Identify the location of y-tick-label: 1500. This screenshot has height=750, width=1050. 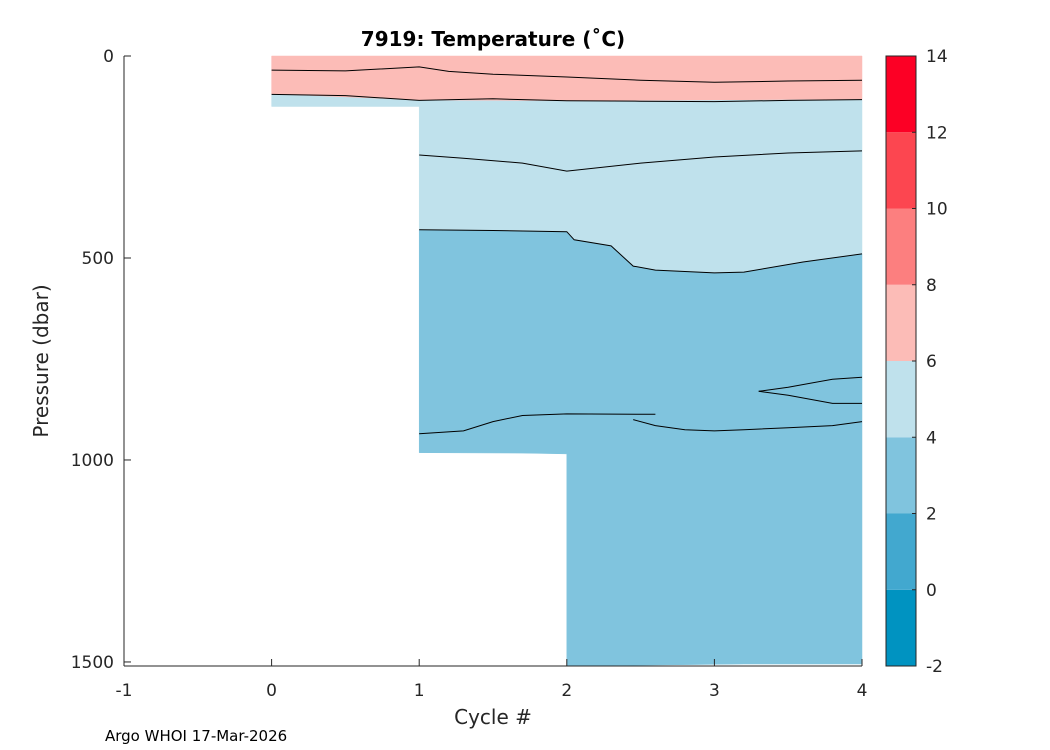
(92, 663).